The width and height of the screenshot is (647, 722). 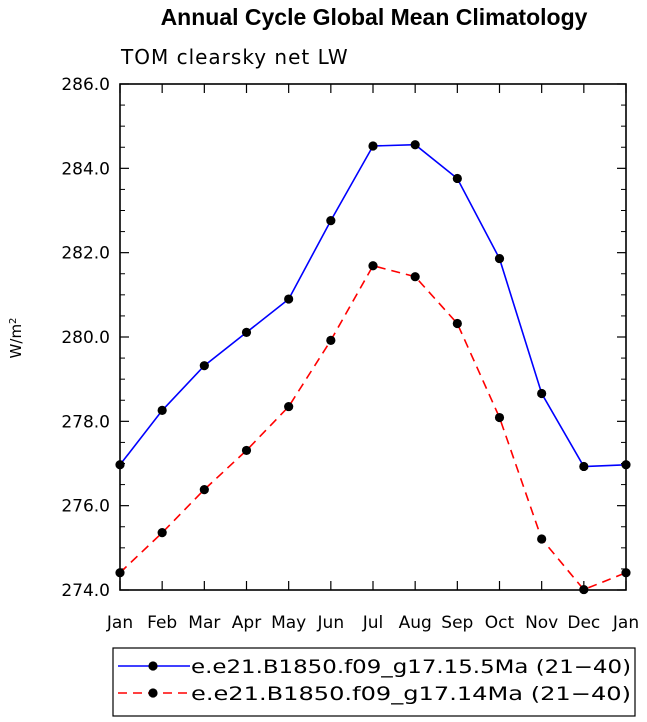 What do you see at coordinates (583, 623) in the screenshot?
I see `x-tick-label: Dec` at bounding box center [583, 623].